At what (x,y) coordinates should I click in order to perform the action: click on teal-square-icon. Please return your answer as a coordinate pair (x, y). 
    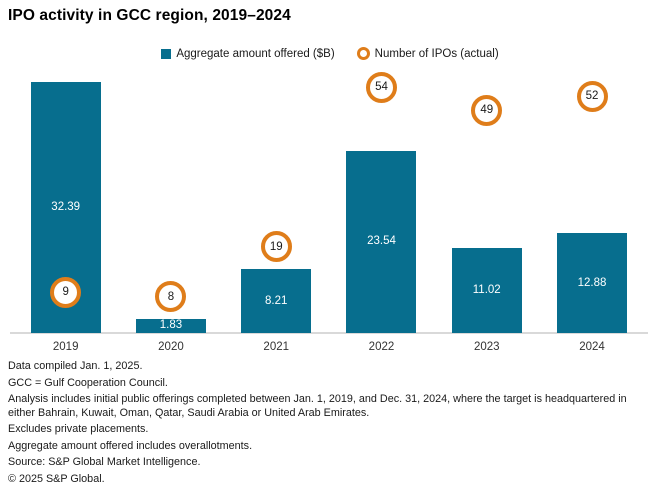
    Looking at the image, I should click on (166, 53).